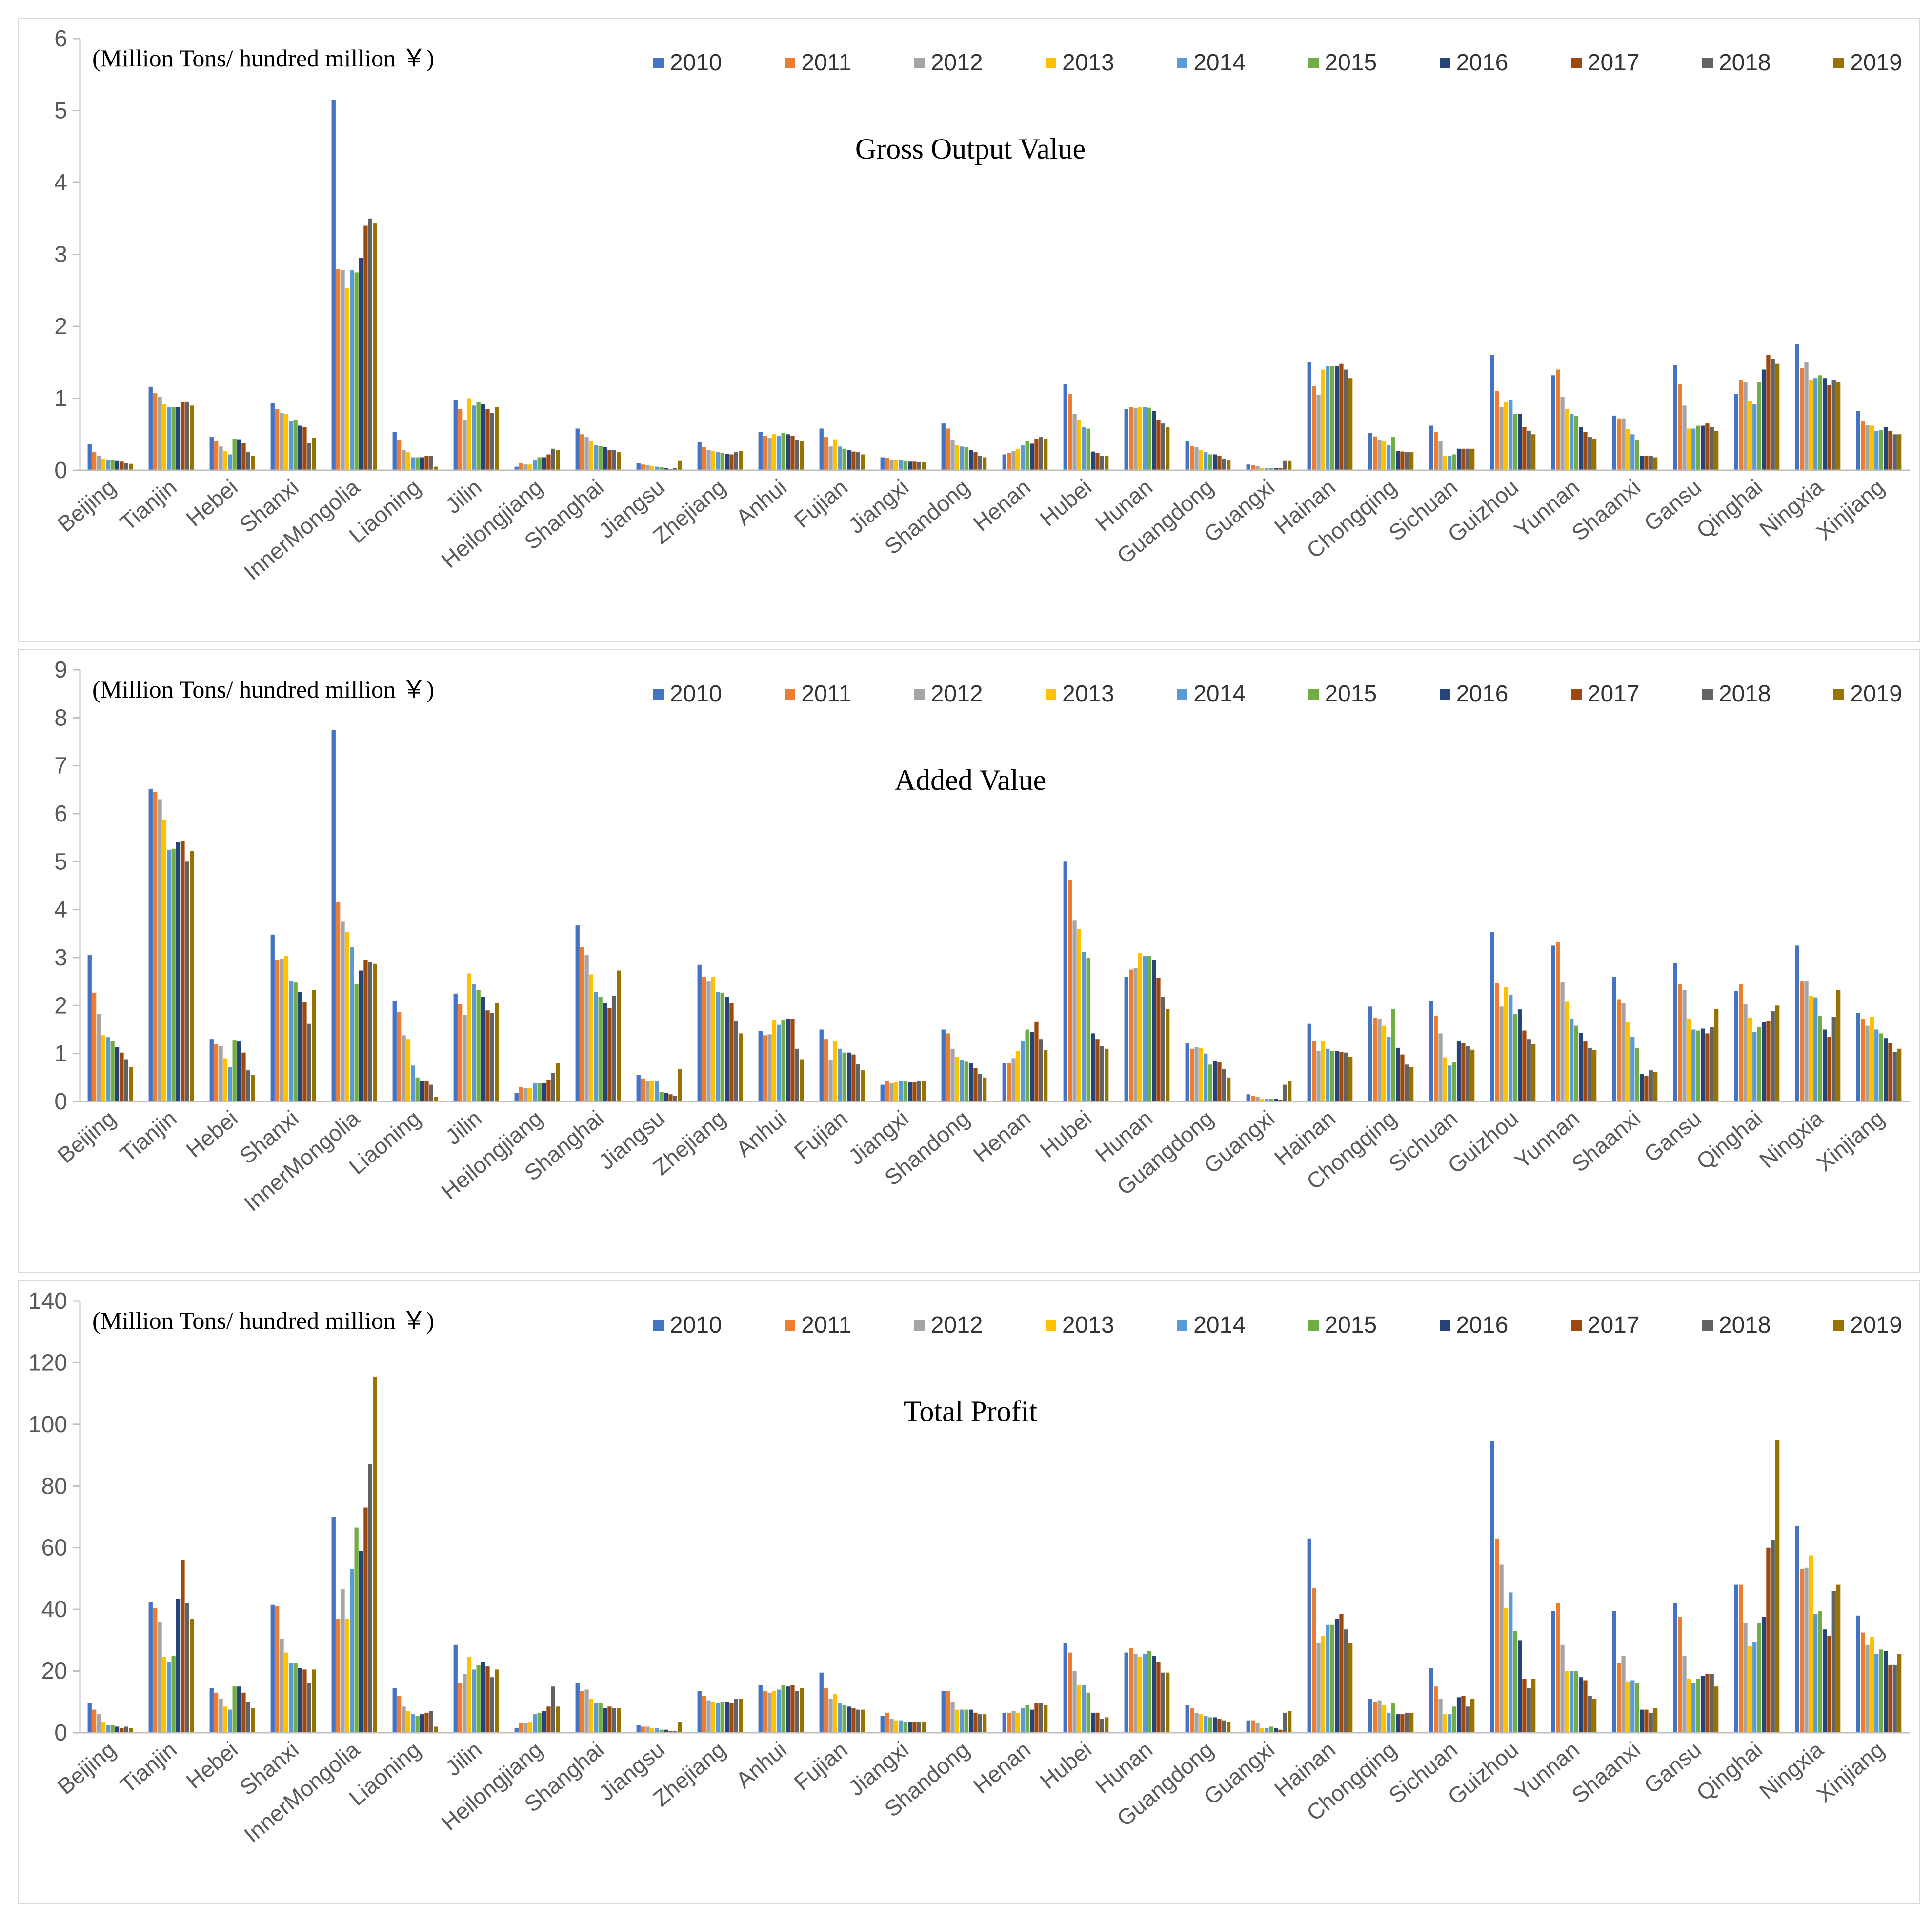 The width and height of the screenshot is (1932, 1922). I want to click on x-tick-label: Anhui, so click(761, 502).